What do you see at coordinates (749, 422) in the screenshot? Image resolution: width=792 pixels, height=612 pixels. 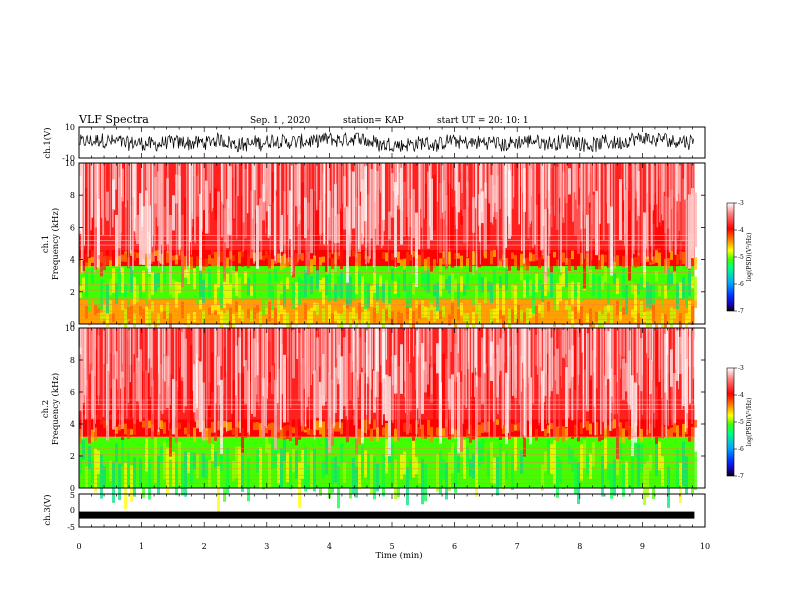 I see `ch2-colorbar-label: log(PSD)(V²/Hz)` at bounding box center [749, 422].